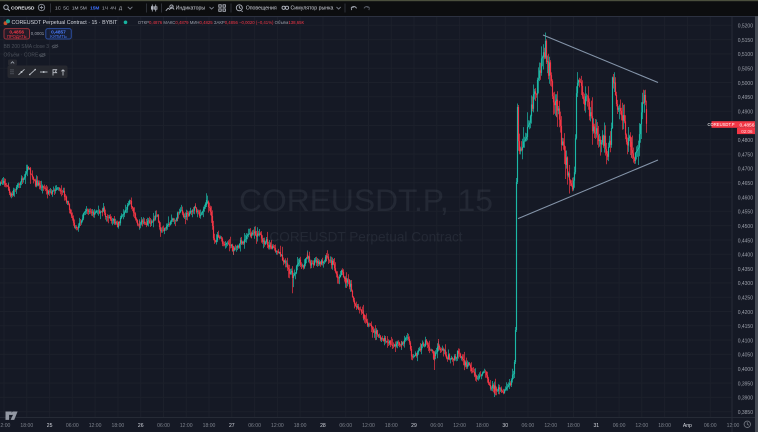 The width and height of the screenshot is (758, 432). I want to click on svg-text: 0,5100, so click(746, 55).